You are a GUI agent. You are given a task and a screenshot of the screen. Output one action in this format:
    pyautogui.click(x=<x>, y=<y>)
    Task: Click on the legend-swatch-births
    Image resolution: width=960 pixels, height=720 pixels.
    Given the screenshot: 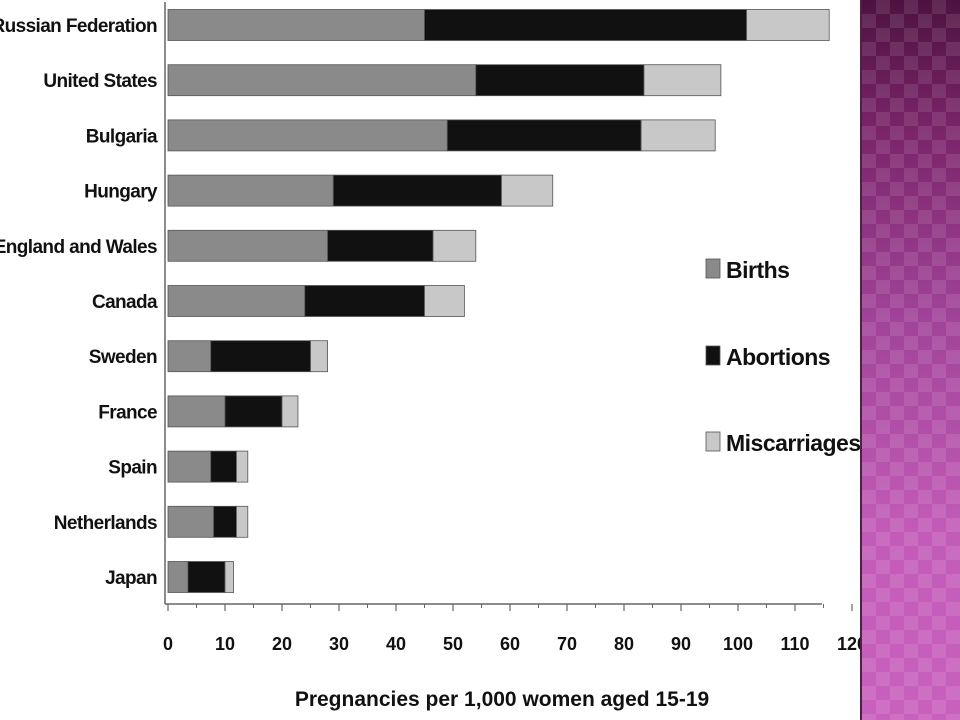 What is the action you would take?
    pyautogui.click(x=713, y=268)
    